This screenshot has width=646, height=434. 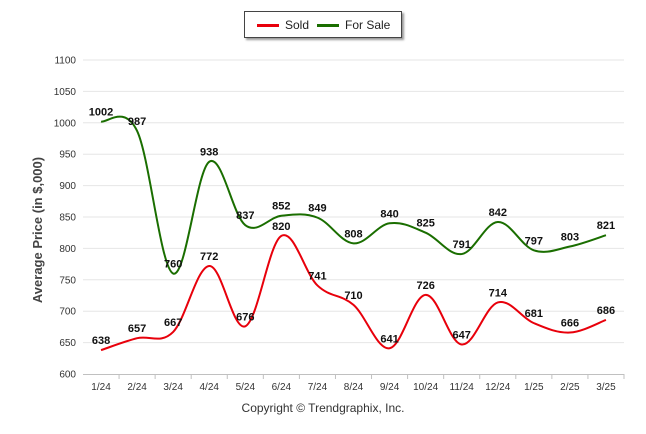 I want to click on y-tick-label: 850, so click(x=67, y=218).